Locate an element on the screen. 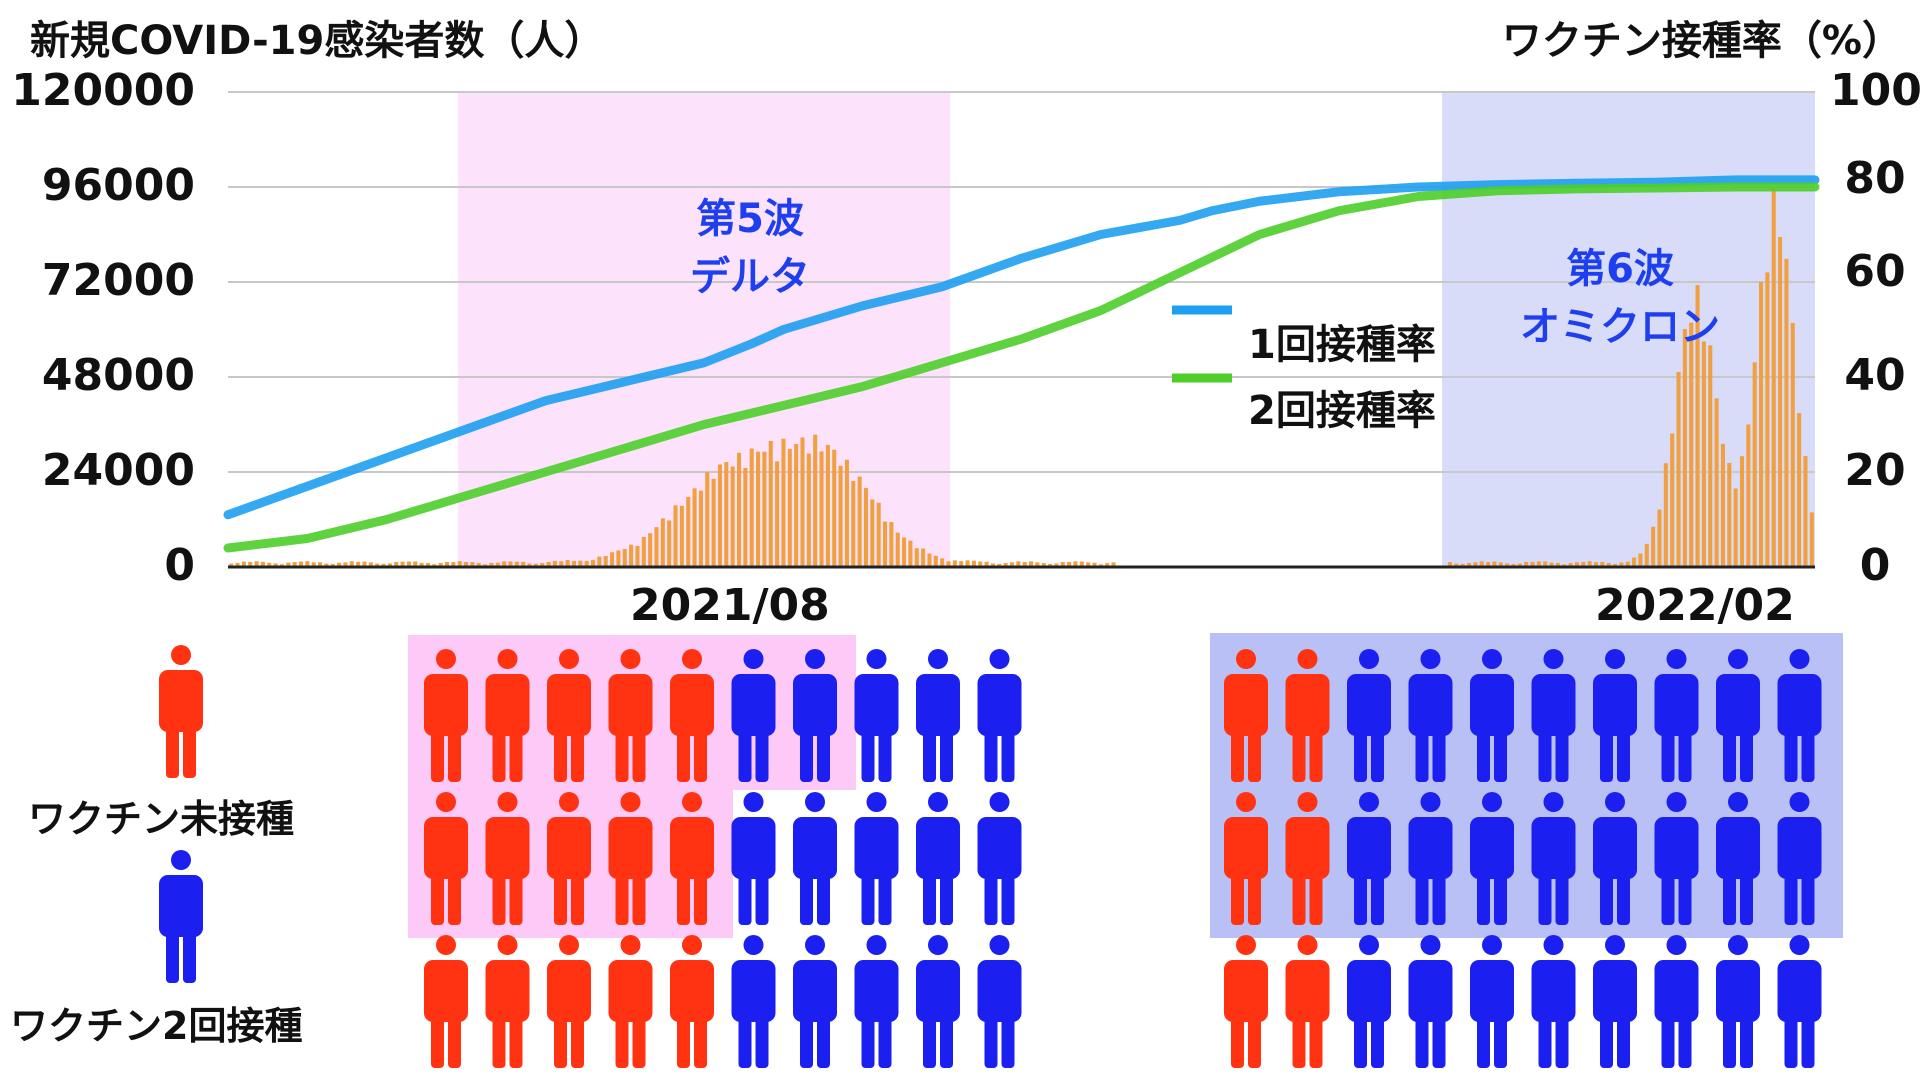  right-tick-60: 60 is located at coordinates (1875, 271).